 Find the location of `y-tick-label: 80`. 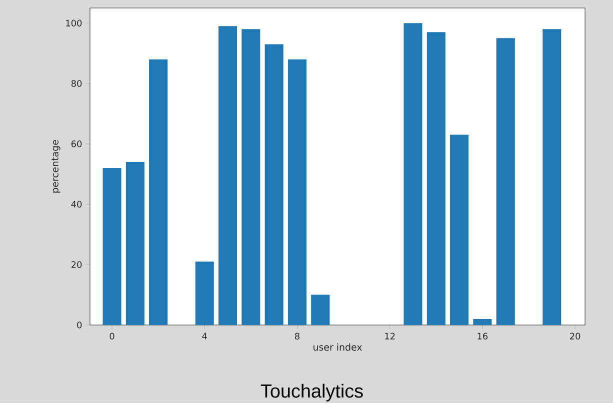

y-tick-label: 80 is located at coordinates (76, 83).